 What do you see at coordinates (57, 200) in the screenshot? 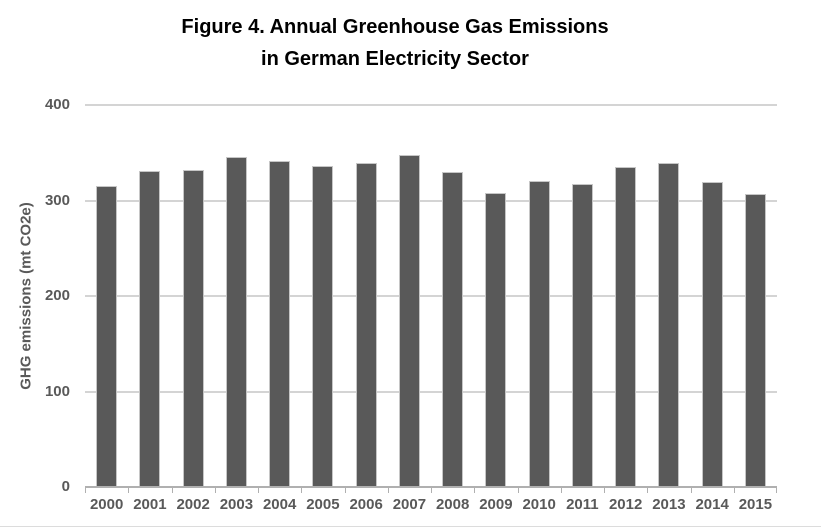
I see `y-tick-label-300: 300` at bounding box center [57, 200].